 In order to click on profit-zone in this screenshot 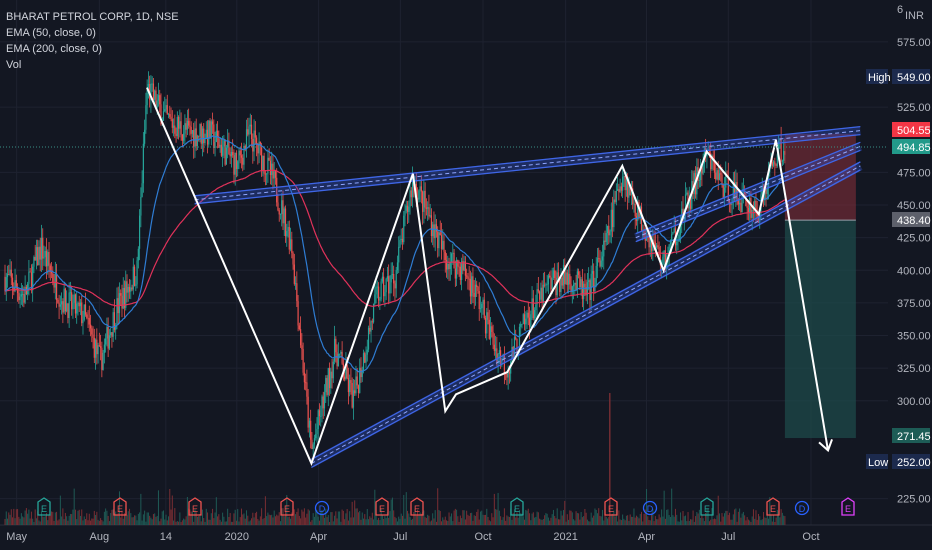, I will do `click(820, 177)`.